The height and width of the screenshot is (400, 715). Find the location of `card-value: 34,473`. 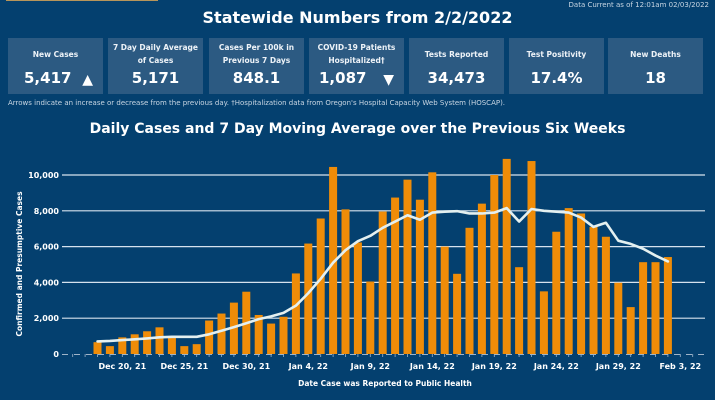

card-value: 34,473 is located at coordinates (456, 78).